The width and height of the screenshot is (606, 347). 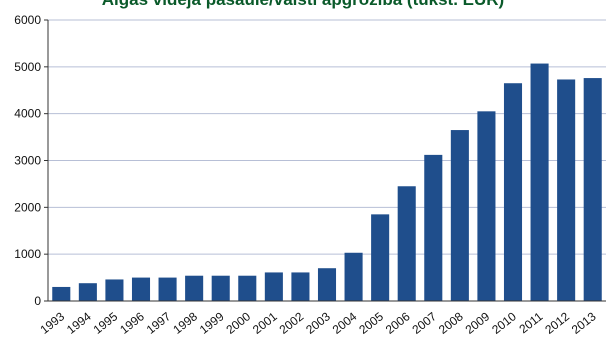 I want to click on bar-1999, so click(x=220, y=288).